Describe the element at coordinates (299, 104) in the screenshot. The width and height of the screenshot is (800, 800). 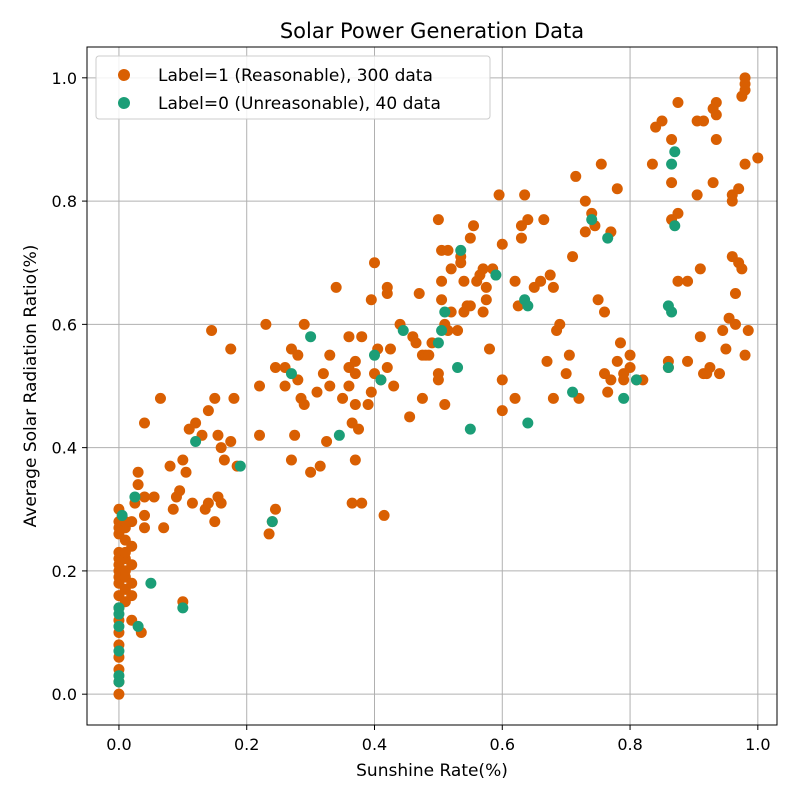
I see `legend-label-unreasonable: Label=0 (Unreasonable), 40 data` at that location.